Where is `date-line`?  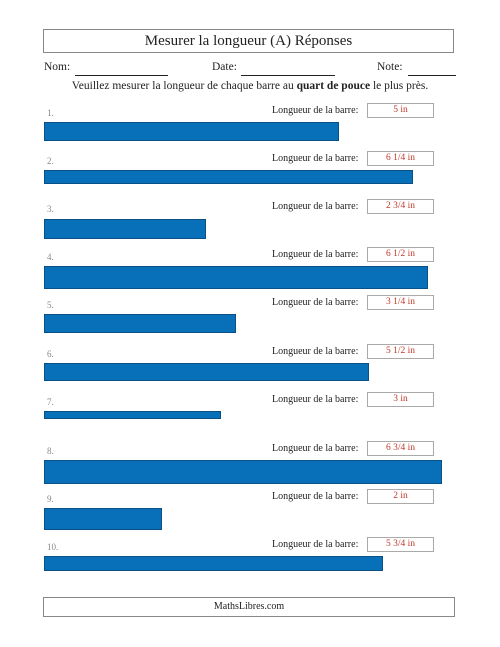 date-line is located at coordinates (288, 75).